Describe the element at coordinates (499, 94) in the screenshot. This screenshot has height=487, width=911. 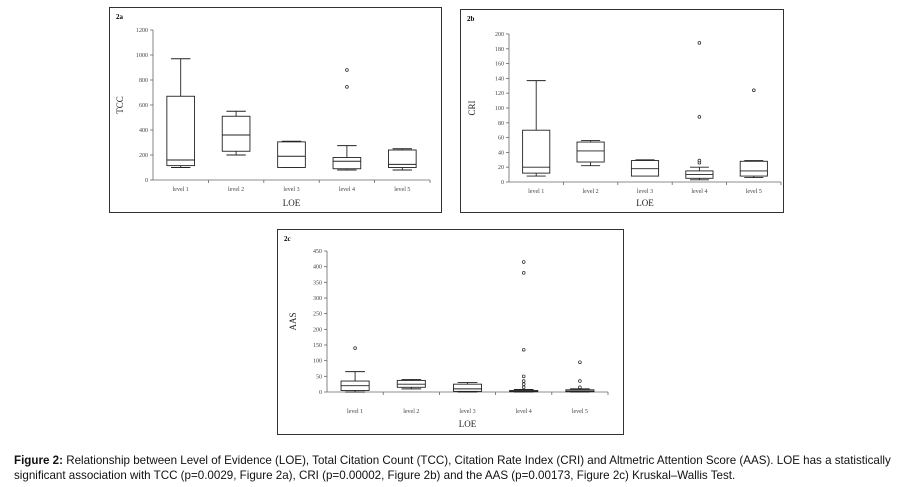
I see `y-tick-label: 120` at that location.